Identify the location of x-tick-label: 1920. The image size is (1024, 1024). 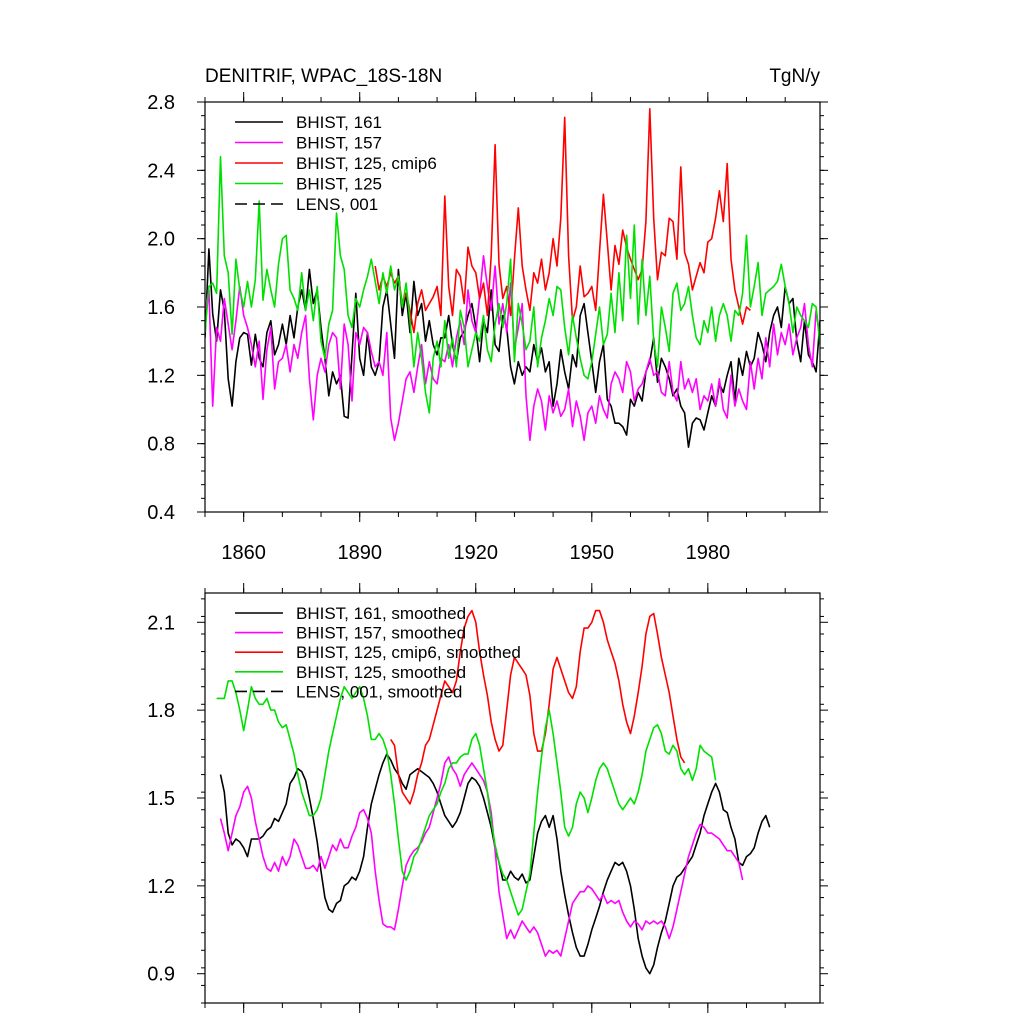
(476, 553).